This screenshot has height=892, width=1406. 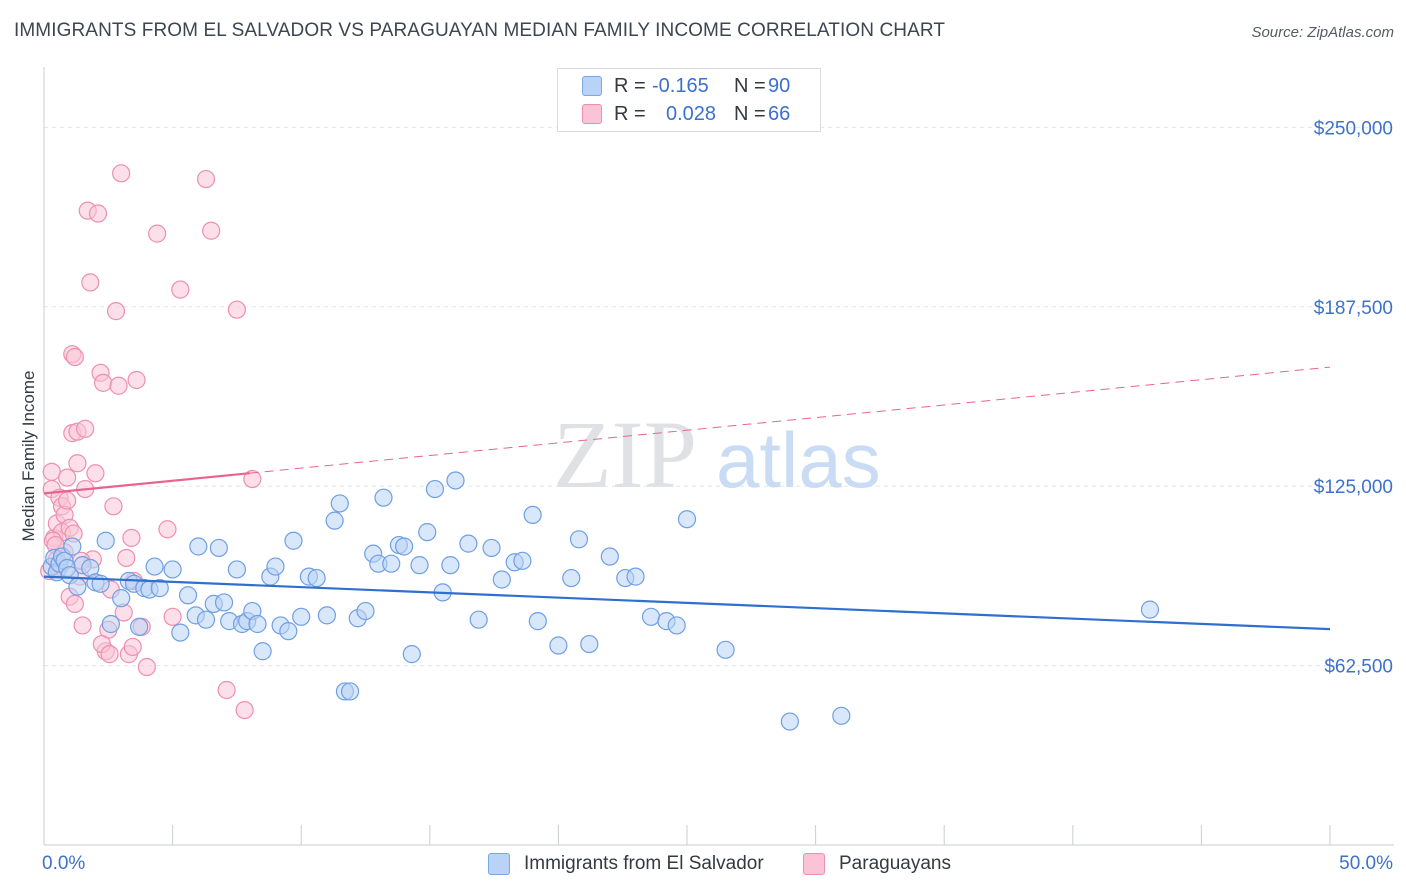 What do you see at coordinates (798, 460) in the screenshot?
I see `watermark-atlas: atlas` at bounding box center [798, 460].